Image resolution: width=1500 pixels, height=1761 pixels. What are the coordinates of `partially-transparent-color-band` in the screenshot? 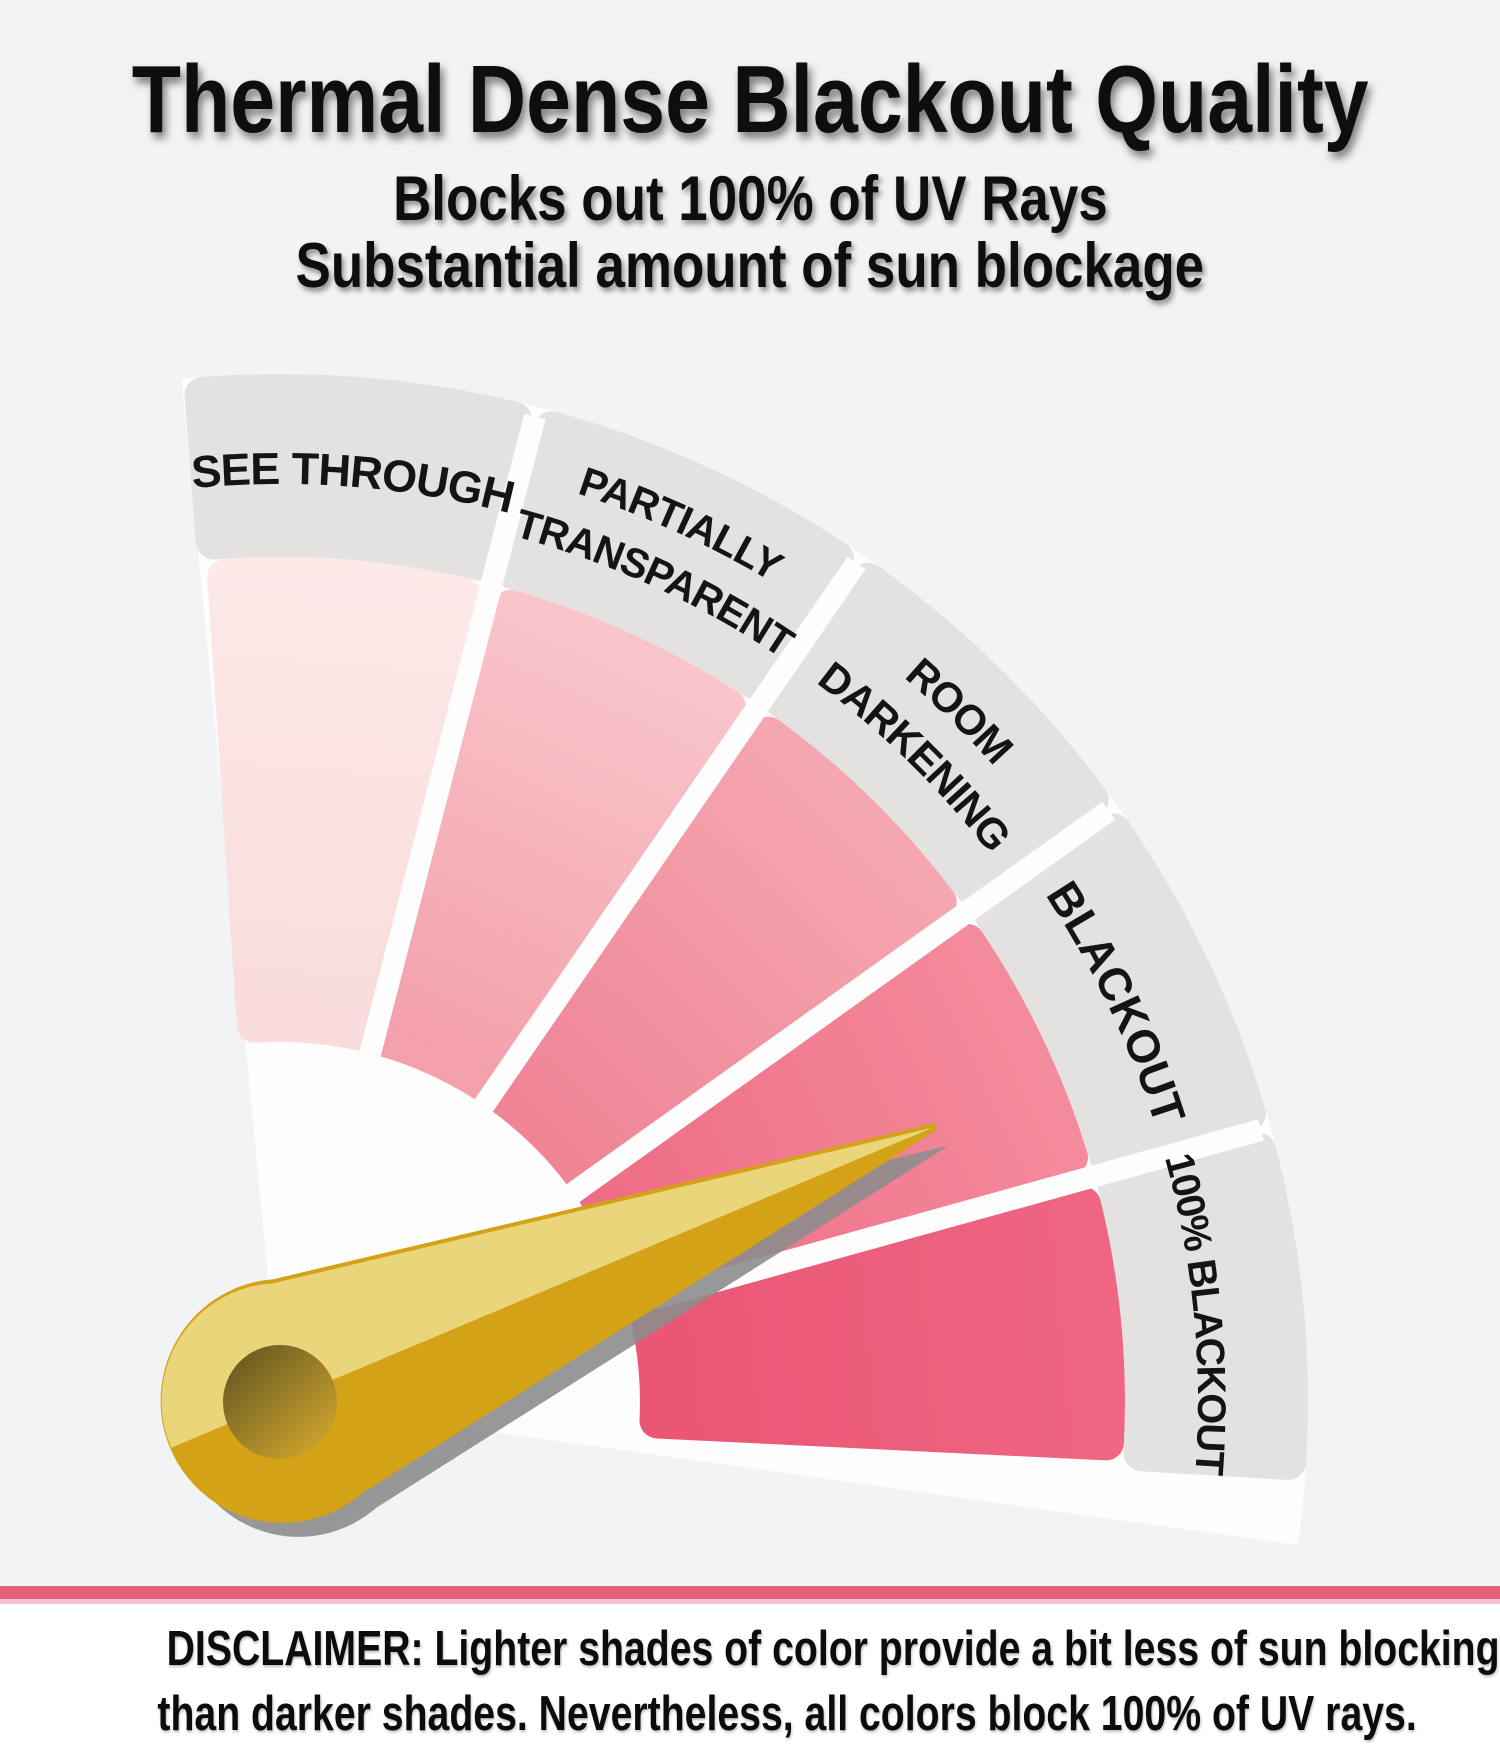 It's located at (556, 846).